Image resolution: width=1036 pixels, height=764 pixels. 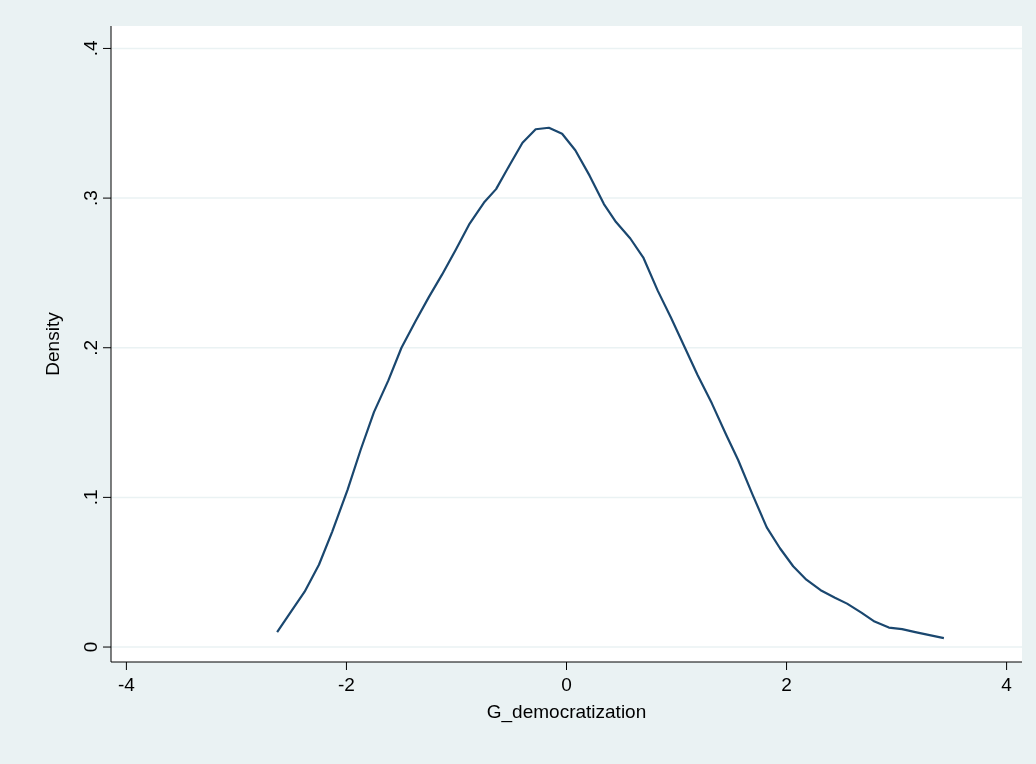 What do you see at coordinates (52, 343) in the screenshot?
I see `y-axis-title: Density` at bounding box center [52, 343].